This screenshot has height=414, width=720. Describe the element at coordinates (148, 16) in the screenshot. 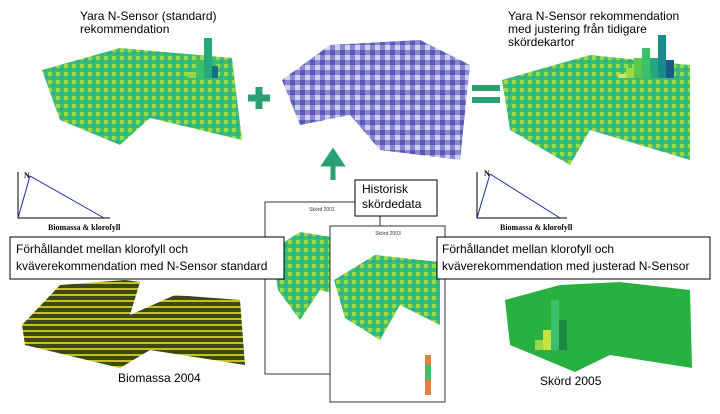

I see `text: Yara N-Sensor (standard)` at that location.